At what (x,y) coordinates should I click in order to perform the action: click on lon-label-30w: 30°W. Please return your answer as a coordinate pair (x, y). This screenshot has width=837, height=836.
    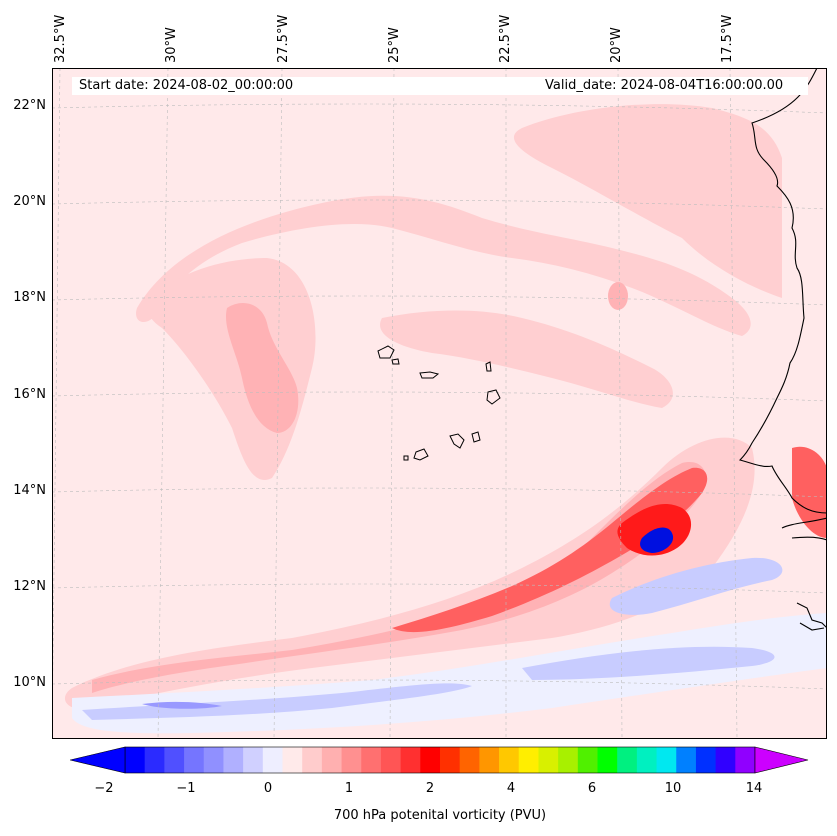
    Looking at the image, I should click on (171, 45).